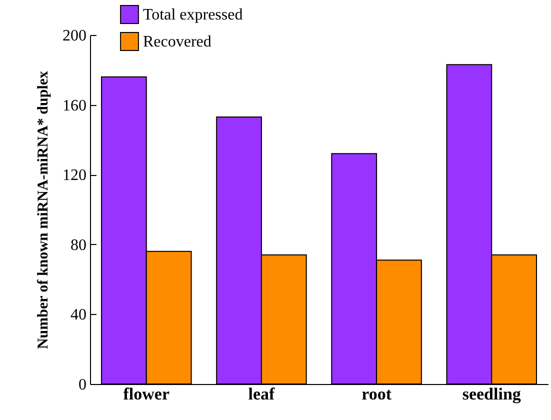 The width and height of the screenshot is (551, 420). What do you see at coordinates (74, 105) in the screenshot?
I see `y-tick-label: 160` at bounding box center [74, 105].